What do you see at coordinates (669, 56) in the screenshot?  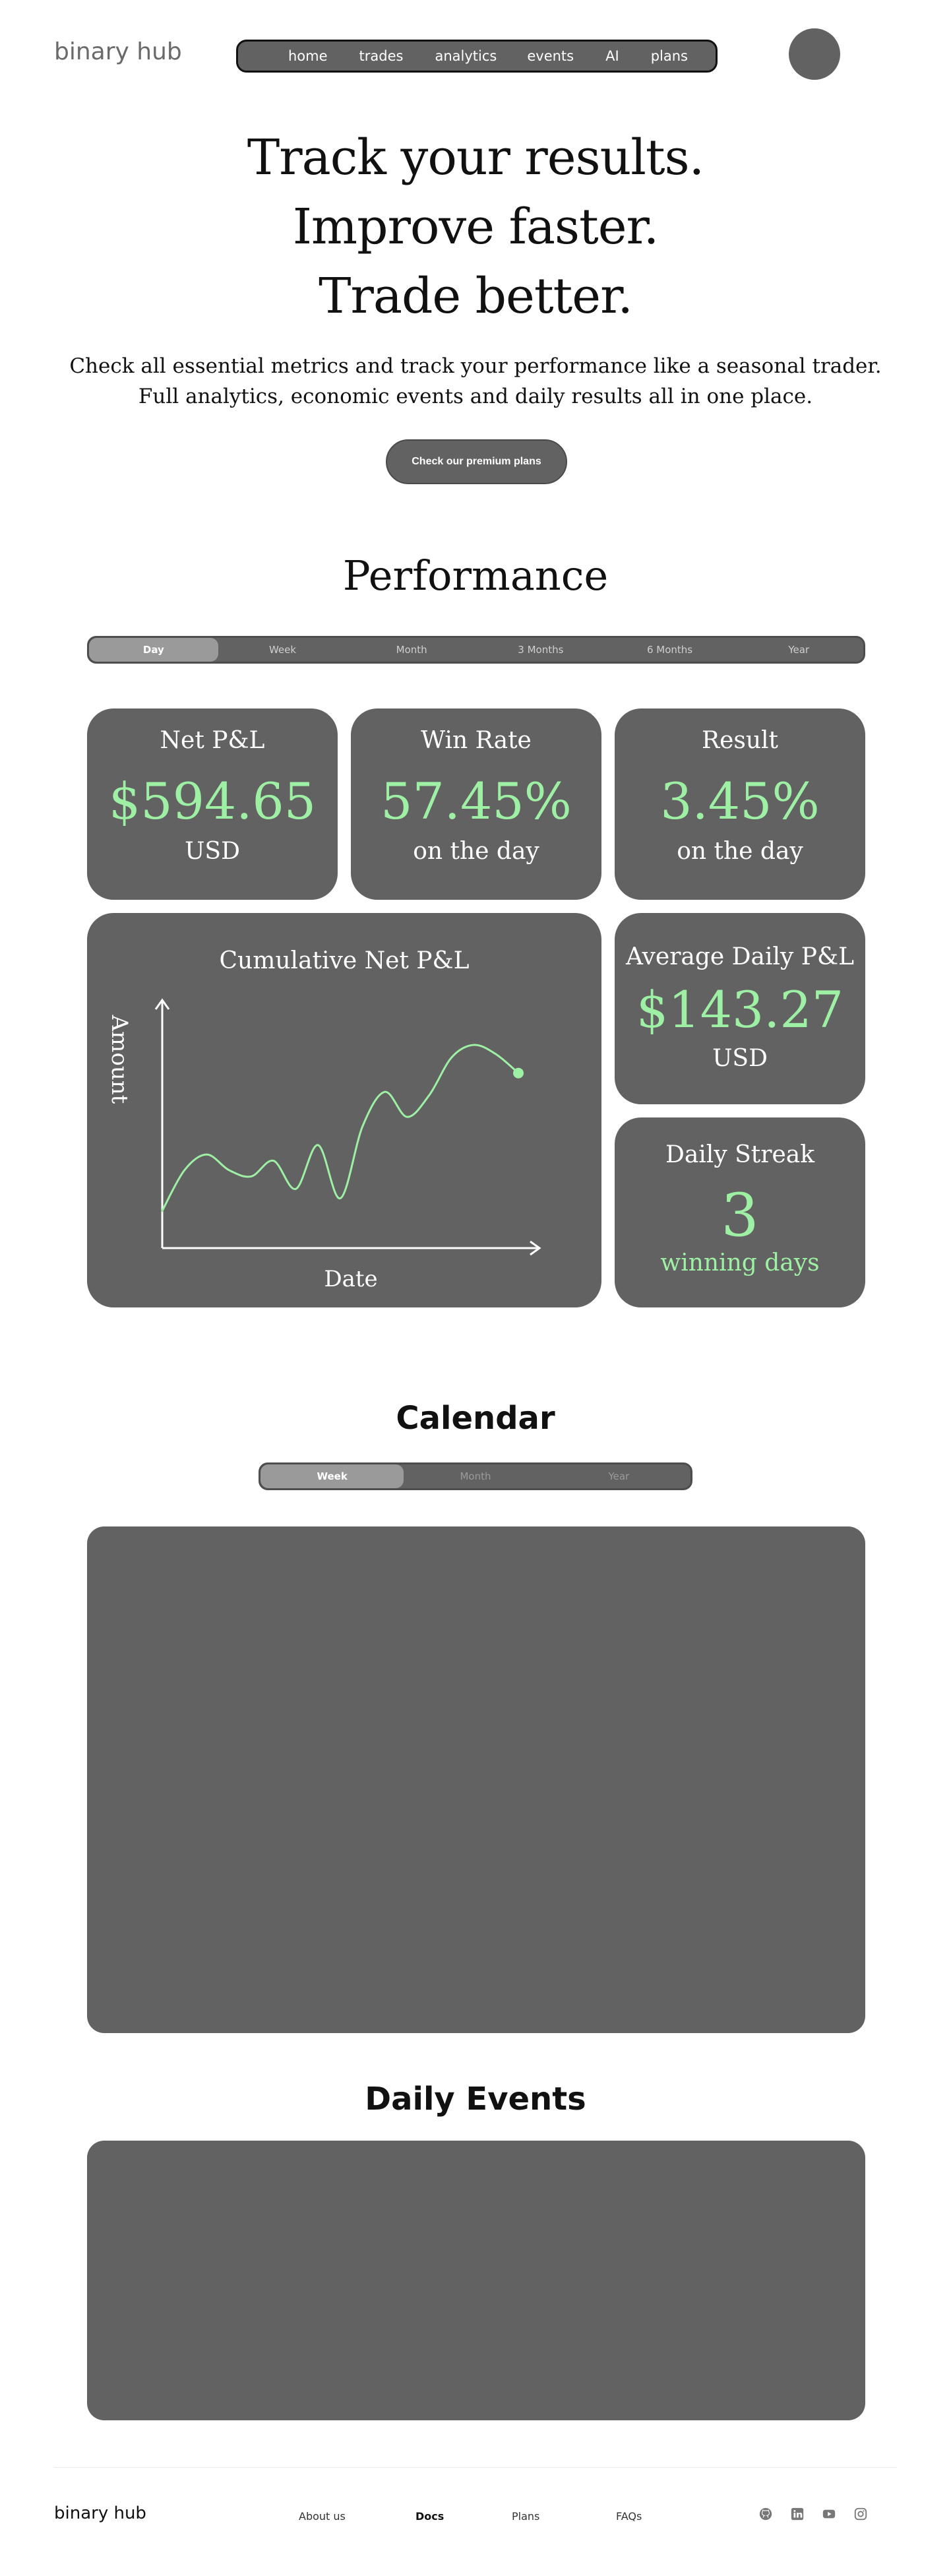 I see `nav-plans: plans` at bounding box center [669, 56].